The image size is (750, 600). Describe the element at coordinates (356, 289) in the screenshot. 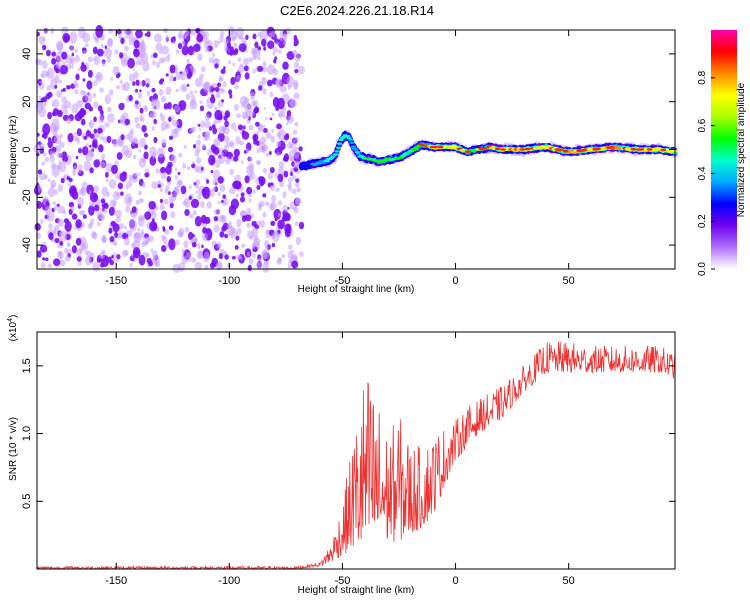

I see `heatmap-x-axis-label: Height of straight line (km)` at that location.